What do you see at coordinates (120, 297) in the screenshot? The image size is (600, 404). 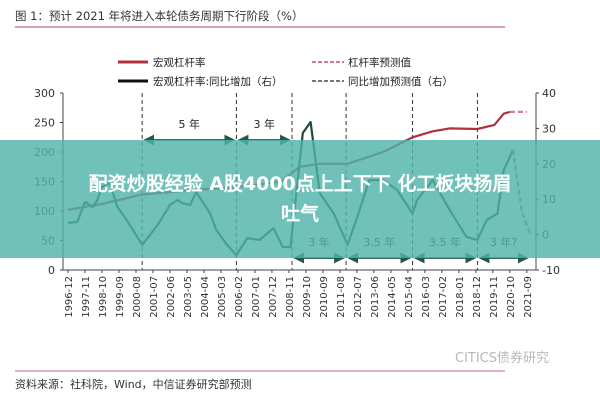 I see `x-tick-label: 1999-09` at bounding box center [120, 297].